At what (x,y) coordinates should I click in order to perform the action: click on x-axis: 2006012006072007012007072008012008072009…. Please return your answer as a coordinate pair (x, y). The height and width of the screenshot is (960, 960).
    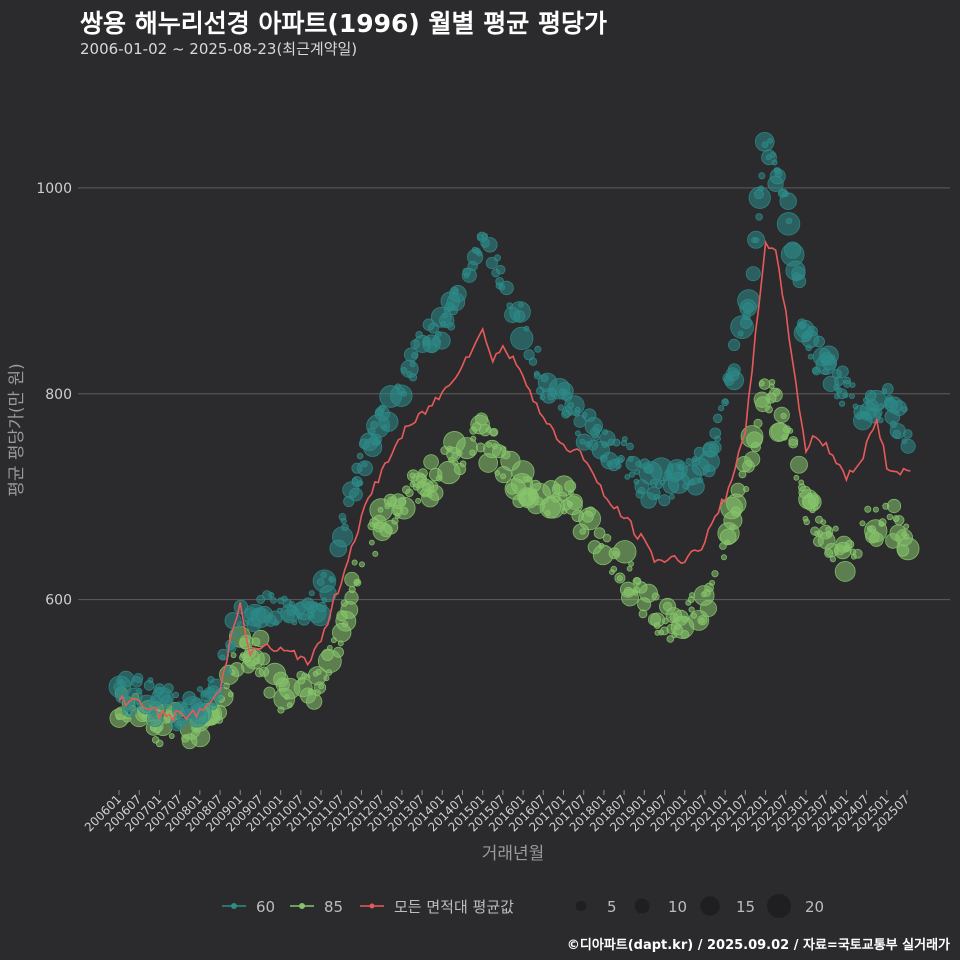
    Looking at the image, I should click on (497, 812).